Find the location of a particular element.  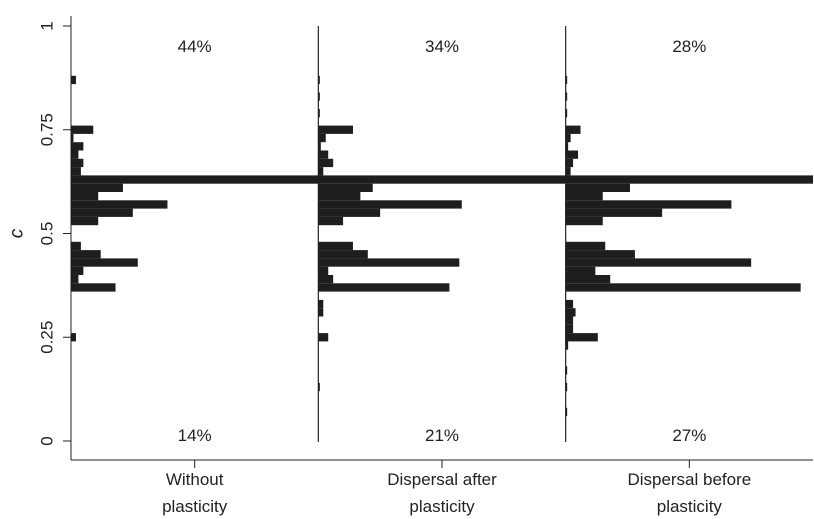

panel-label: Without is located at coordinates (195, 479).